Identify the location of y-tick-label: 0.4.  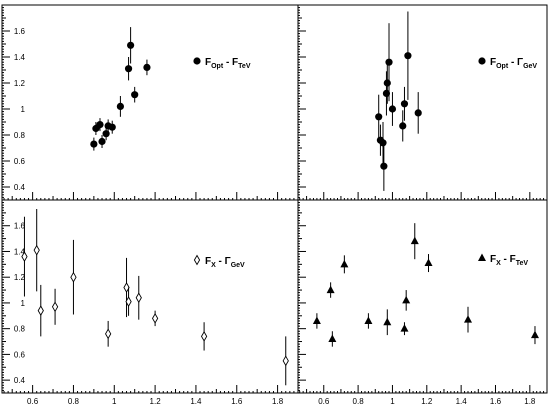
(20, 380).